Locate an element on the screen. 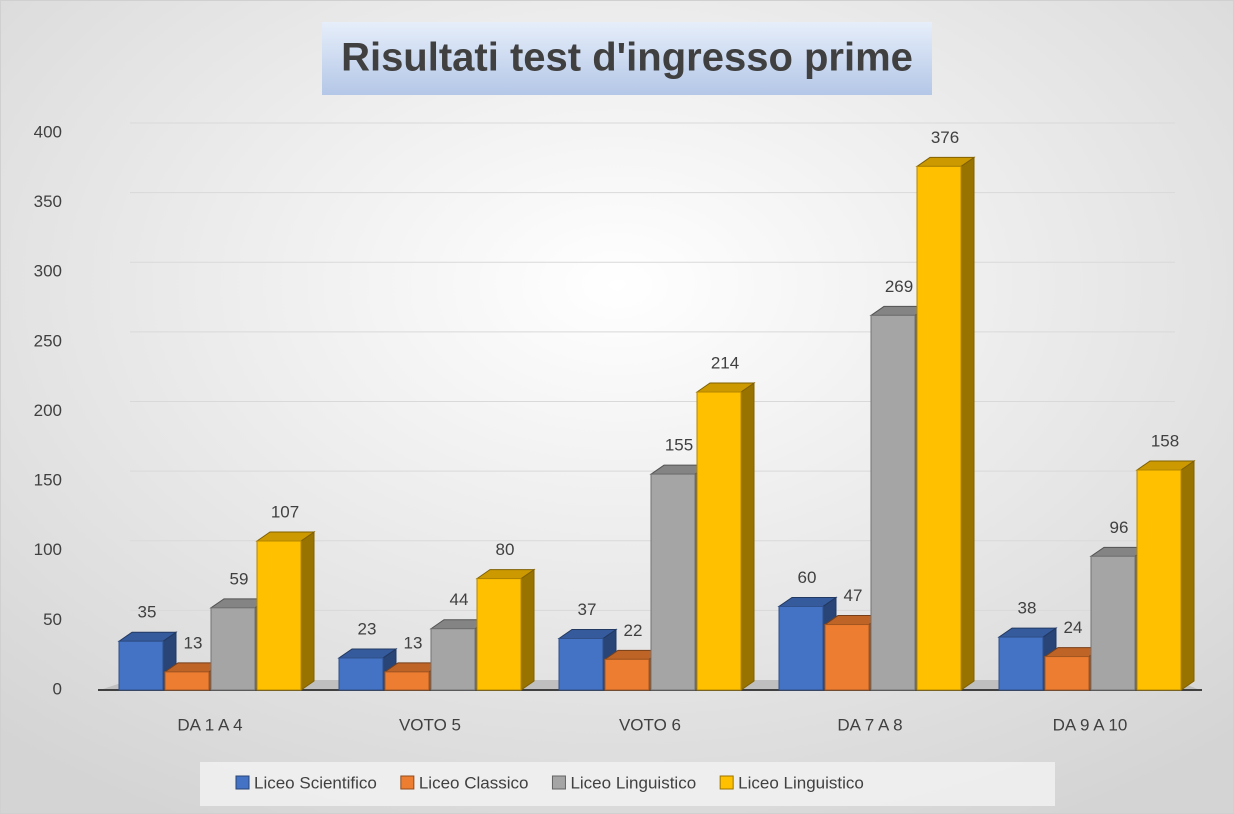 The height and width of the screenshot is (814, 1234). value-label: 214 is located at coordinates (725, 362).